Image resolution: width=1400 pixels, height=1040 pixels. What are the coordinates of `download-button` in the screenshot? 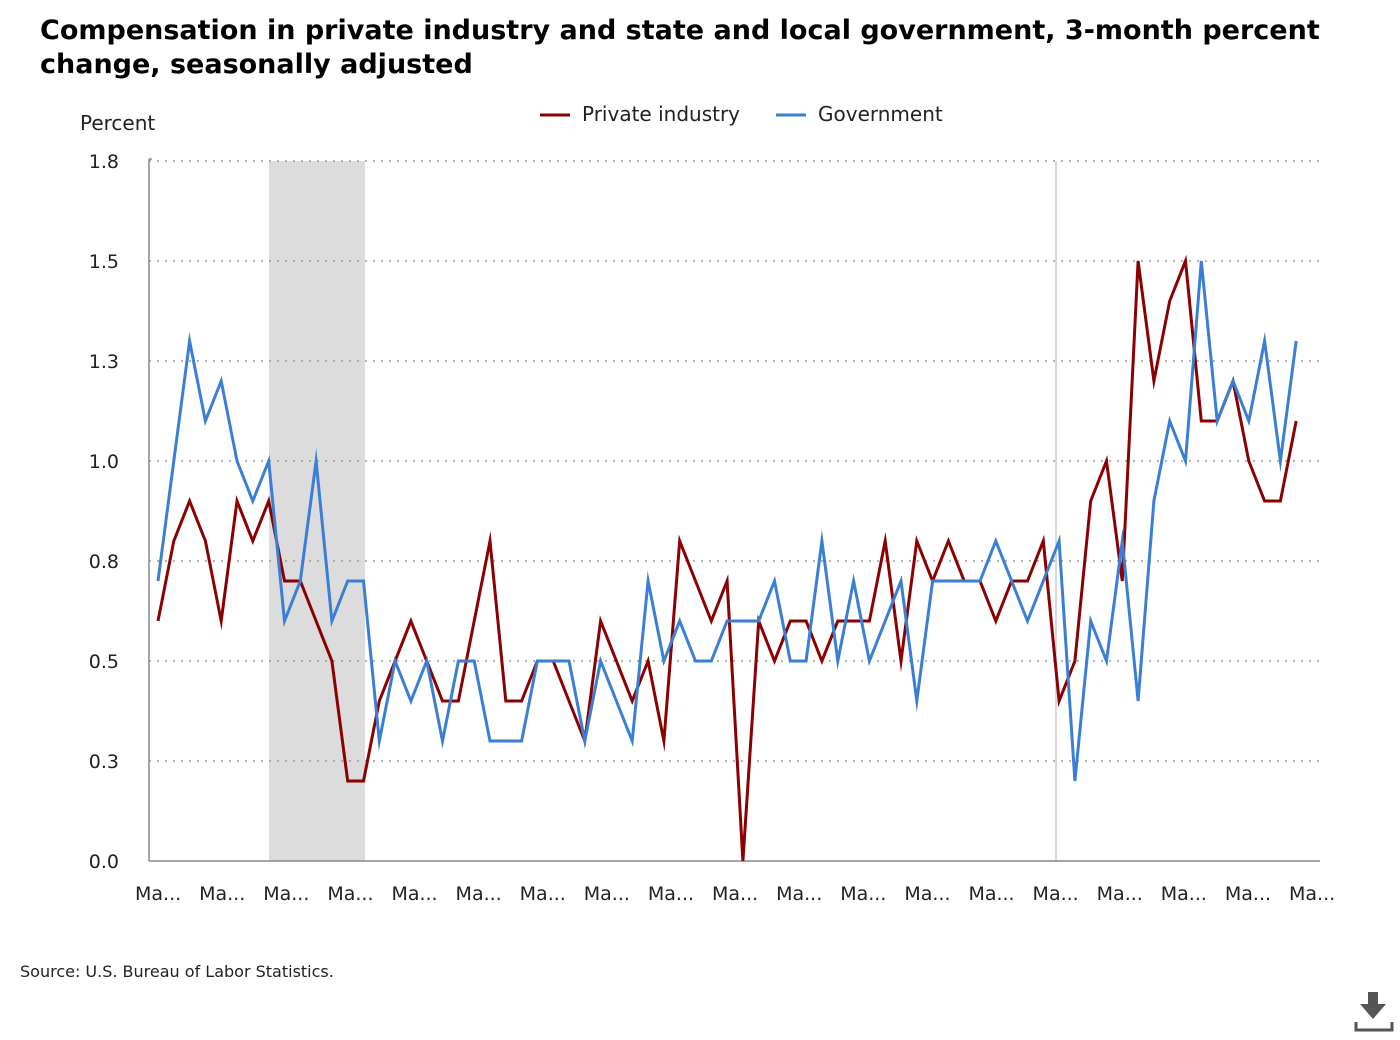 It's located at (1374, 1012).